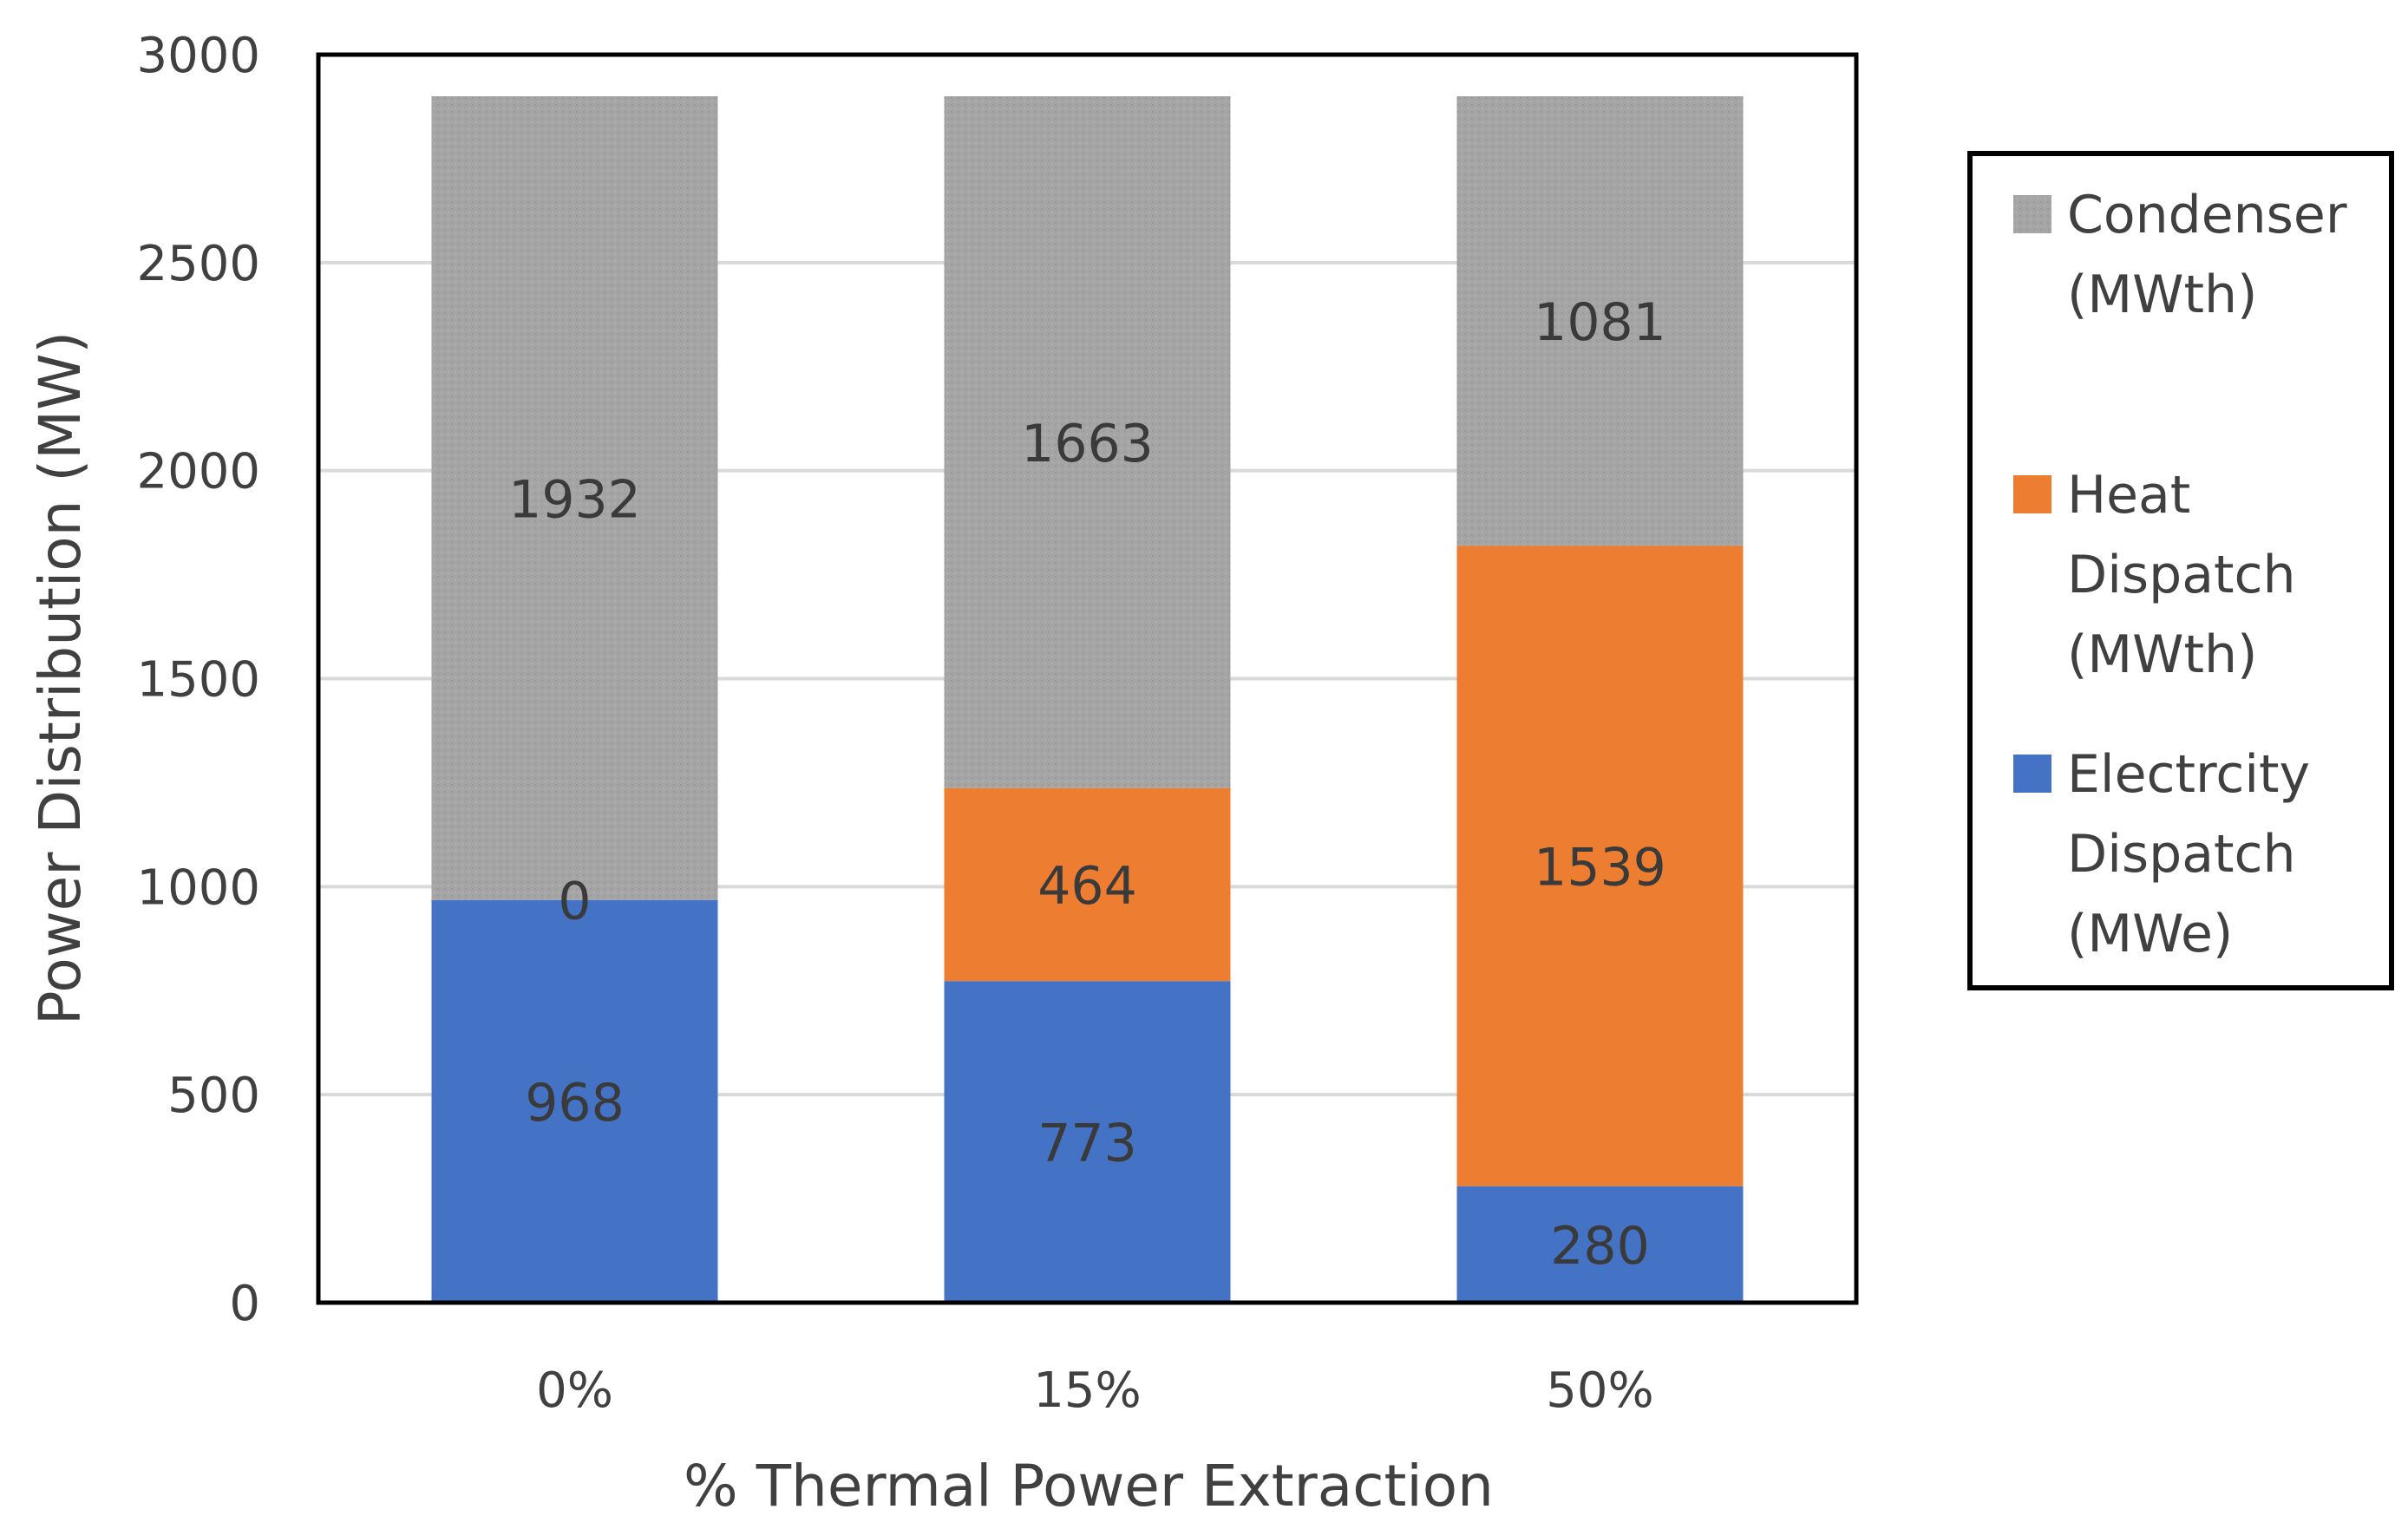 The height and width of the screenshot is (1529, 2408). Describe the element at coordinates (244, 1304) in the screenshot. I see `y-tick-label: 0` at that location.